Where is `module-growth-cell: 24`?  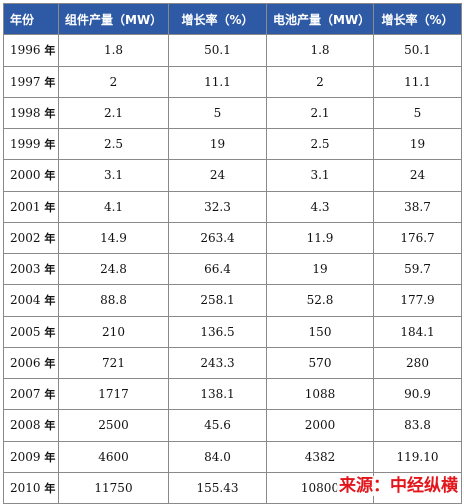 module-growth-cell: 24 is located at coordinates (217, 175).